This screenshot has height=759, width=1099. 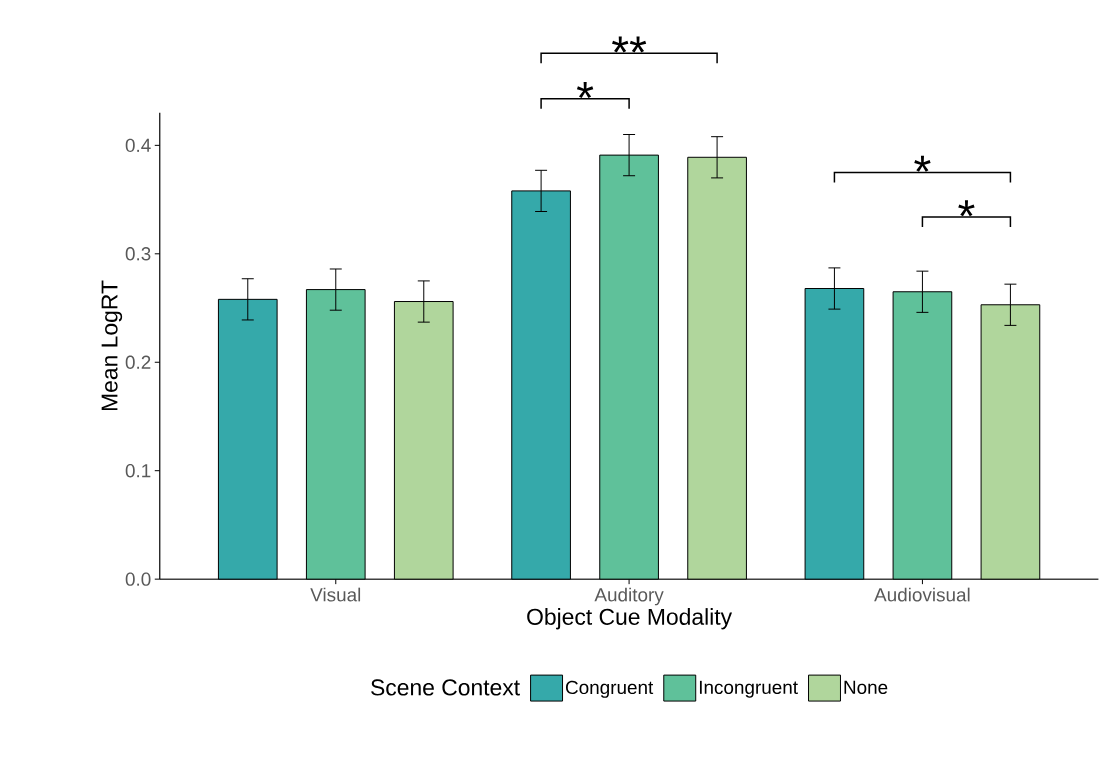 What do you see at coordinates (866, 687) in the screenshot?
I see `legend-label: None` at bounding box center [866, 687].